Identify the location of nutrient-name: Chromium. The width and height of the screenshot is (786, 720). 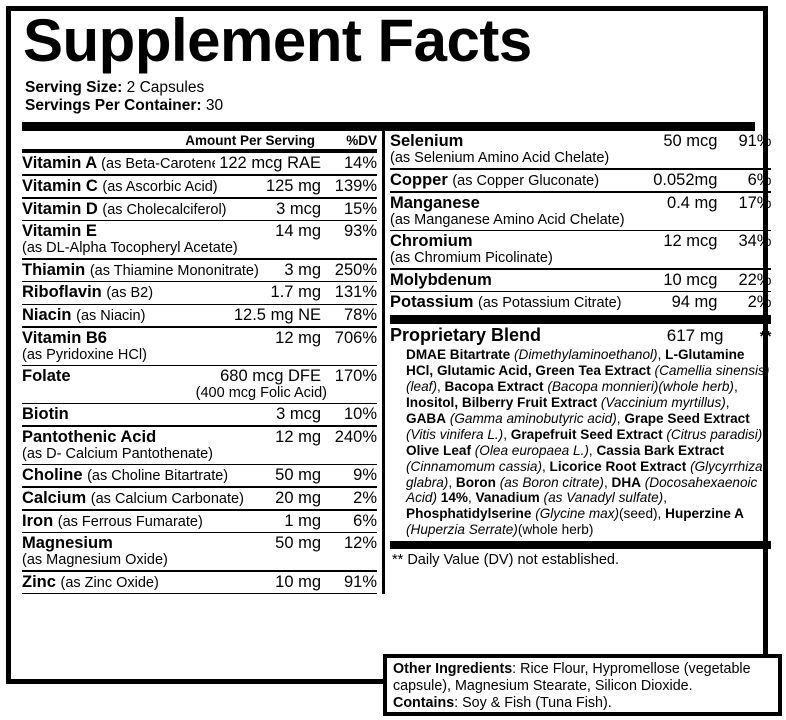
(431, 241).